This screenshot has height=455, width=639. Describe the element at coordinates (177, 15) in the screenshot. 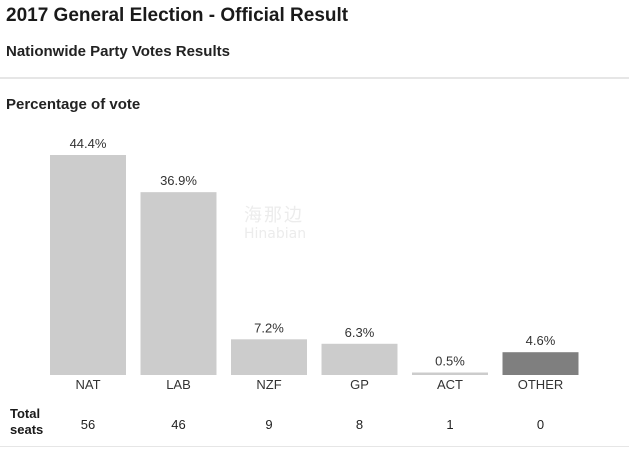

I see `page-title: 2017 General Election - Official Result` at that location.